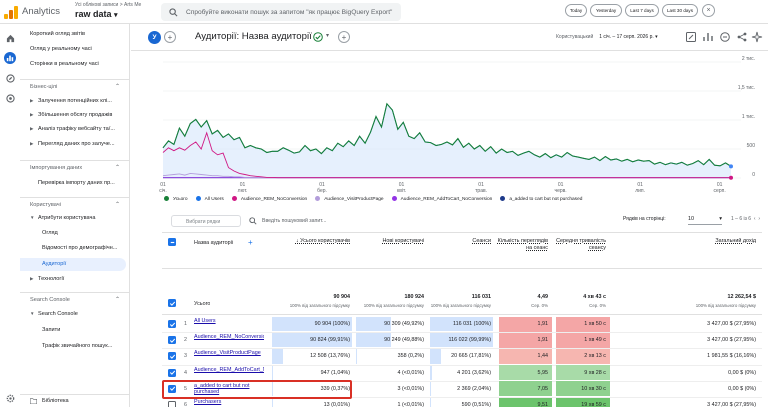 The image size is (768, 407). What do you see at coordinates (595, 324) in the screenshot?
I see `row-value-4: 1 хв 50 с` at bounding box center [595, 324].